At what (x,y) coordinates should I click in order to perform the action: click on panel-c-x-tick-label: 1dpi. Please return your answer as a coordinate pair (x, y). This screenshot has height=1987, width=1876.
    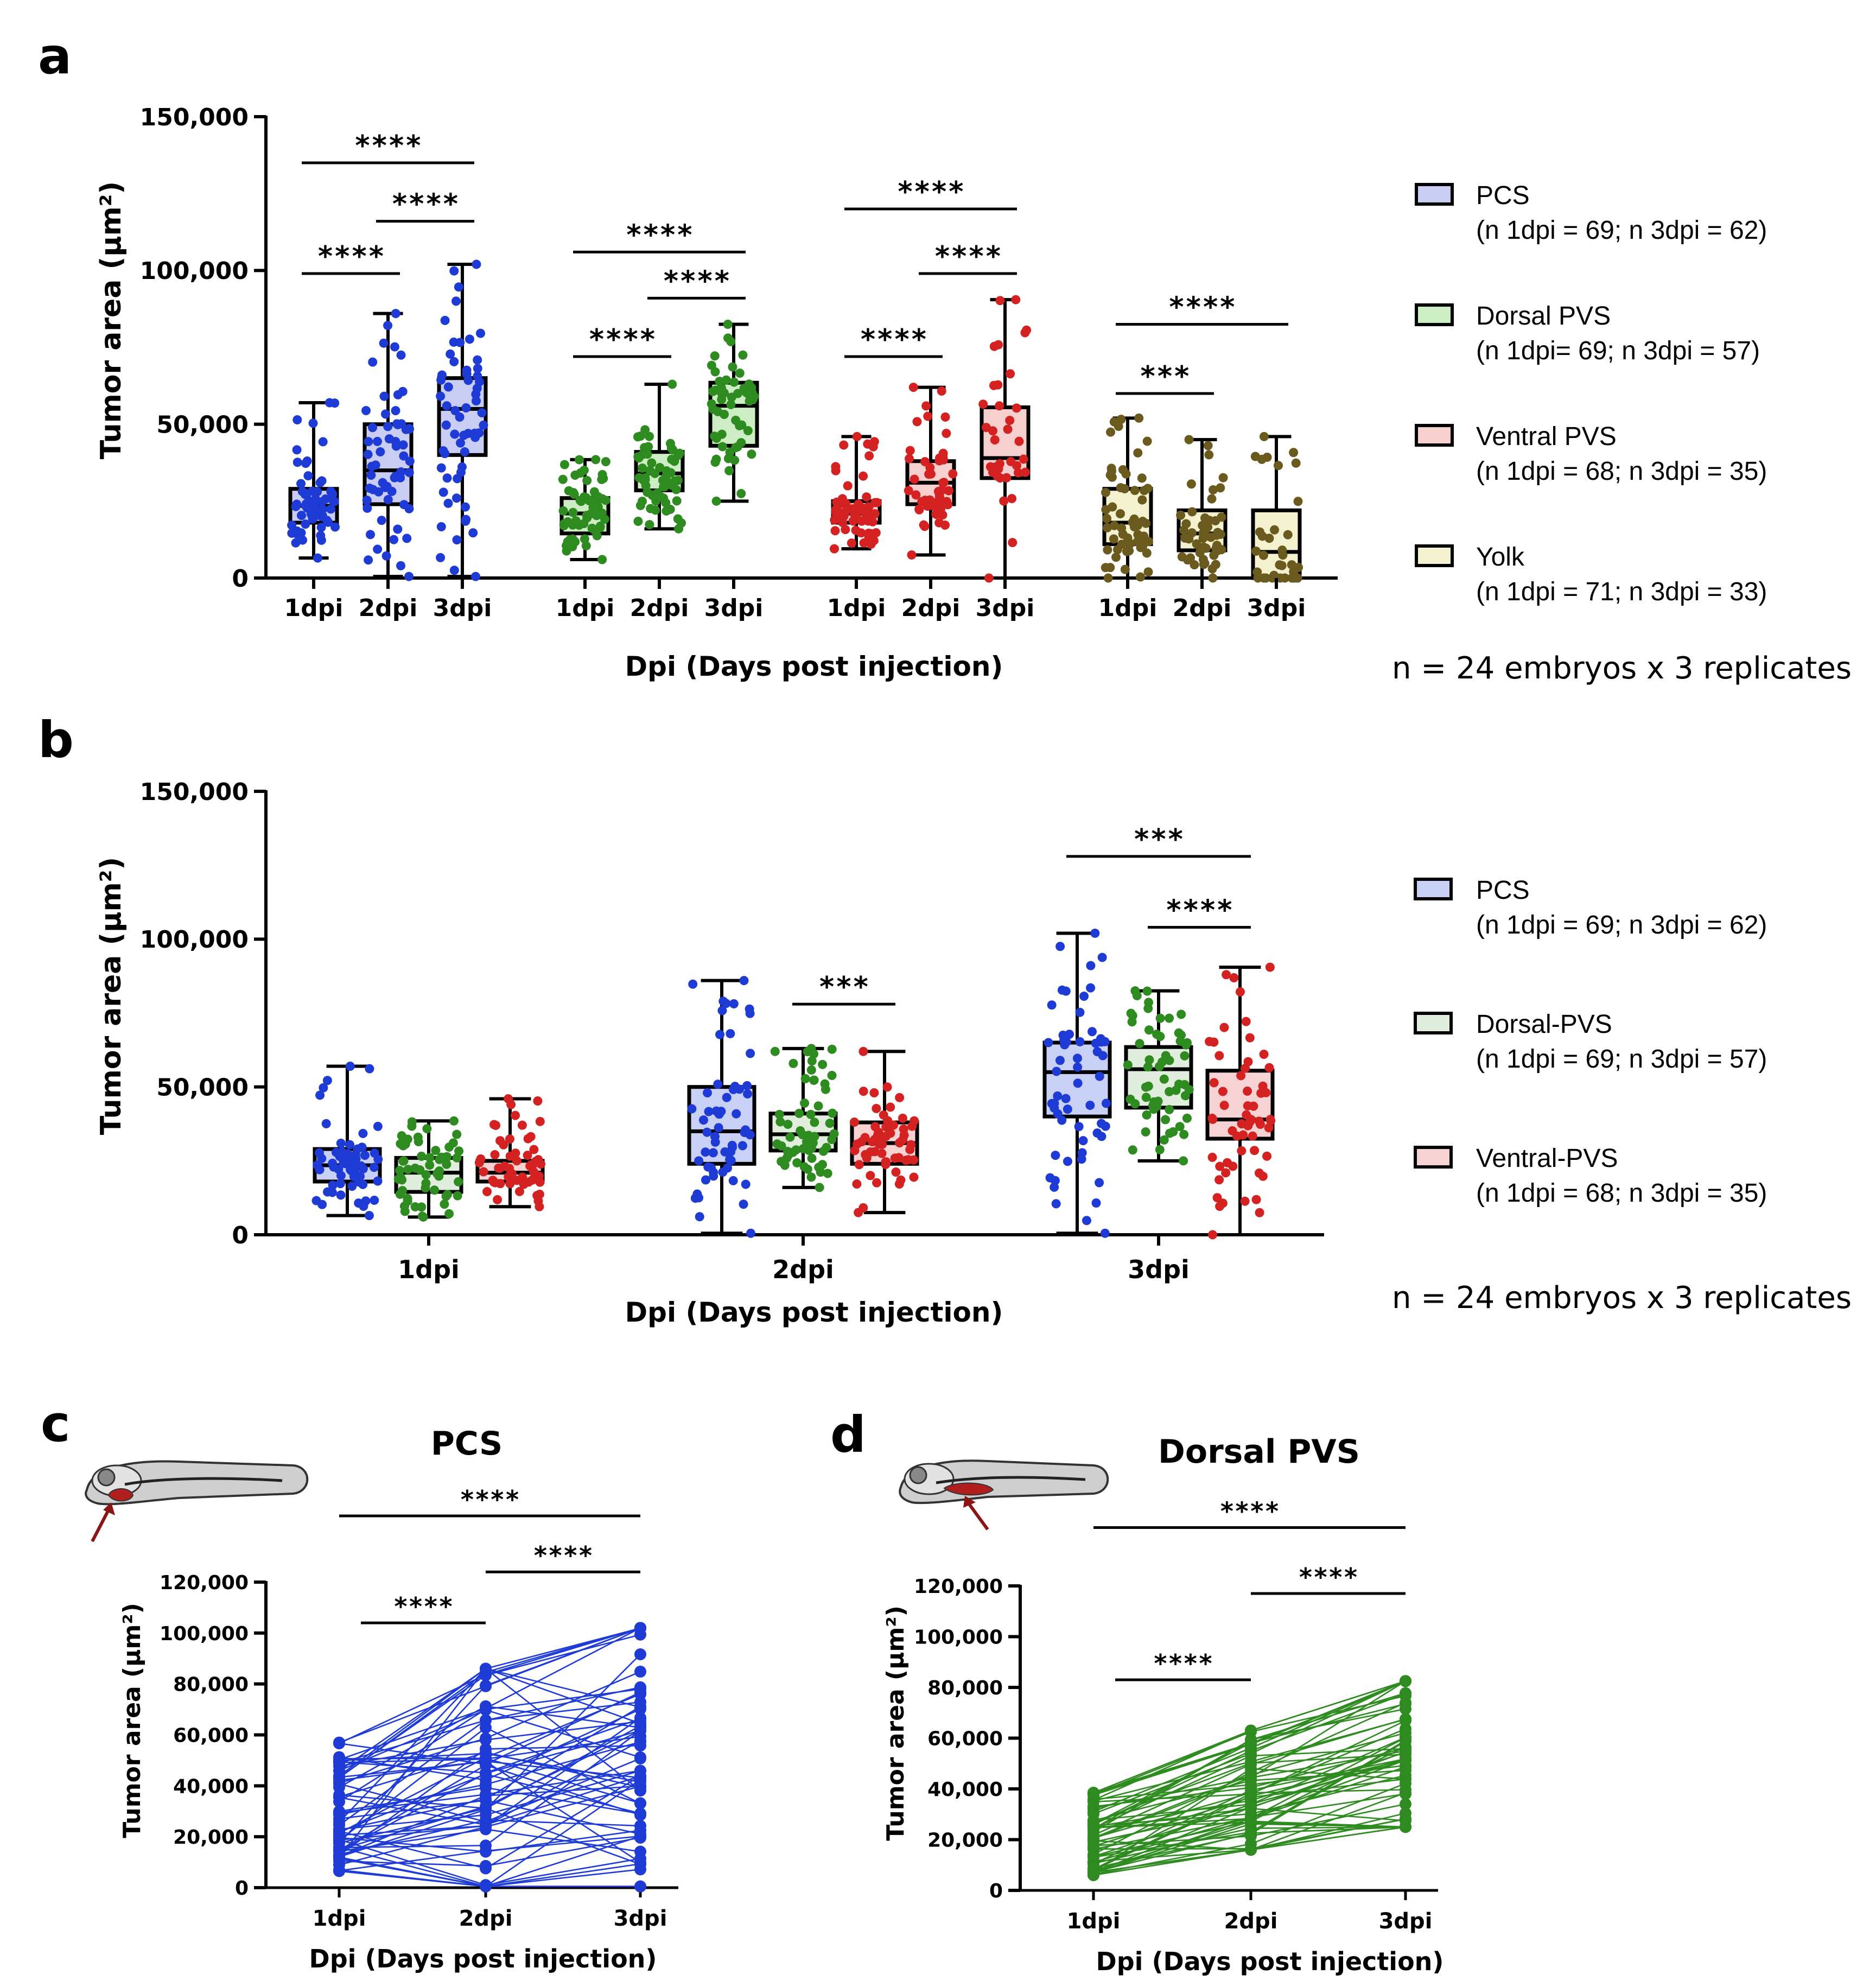
    Looking at the image, I should click on (340, 1918).